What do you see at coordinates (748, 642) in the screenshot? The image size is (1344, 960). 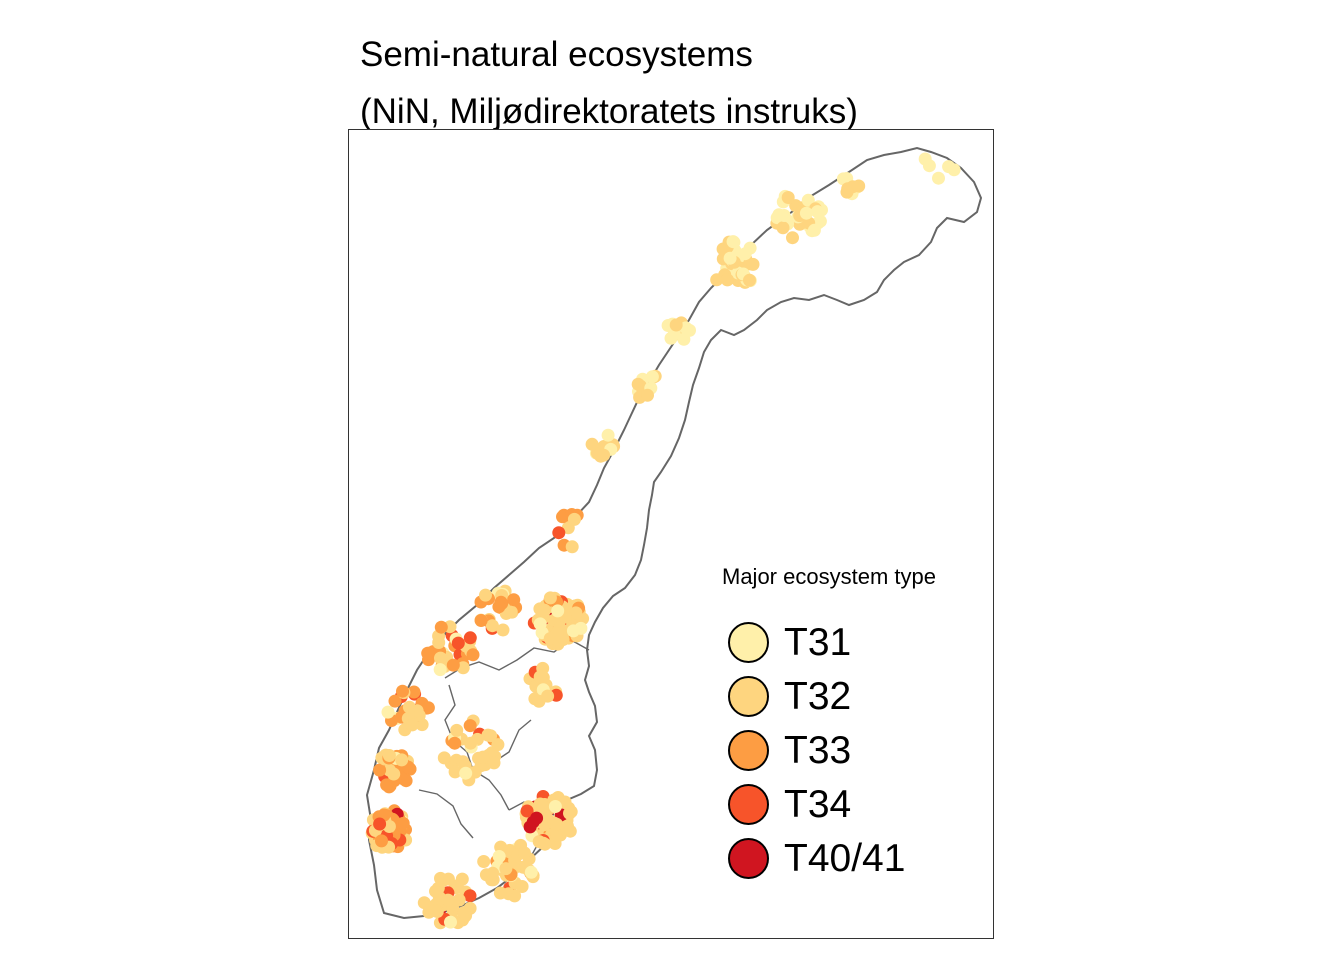 I see `legend-swatch-t31` at bounding box center [748, 642].